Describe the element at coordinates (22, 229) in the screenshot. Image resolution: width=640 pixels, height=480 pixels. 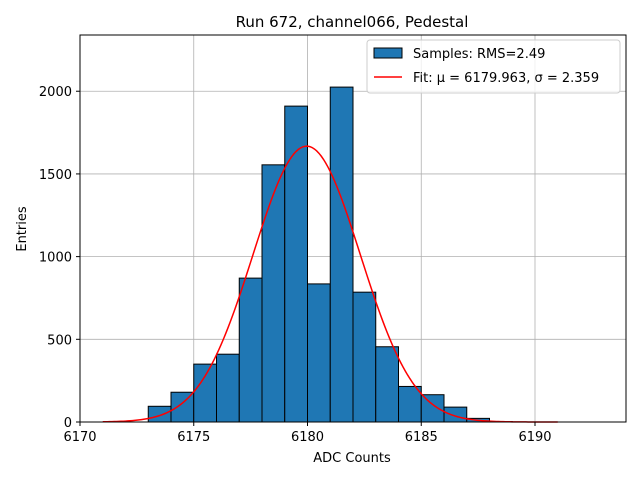
I see `y-axis-title: Entries` at that location.